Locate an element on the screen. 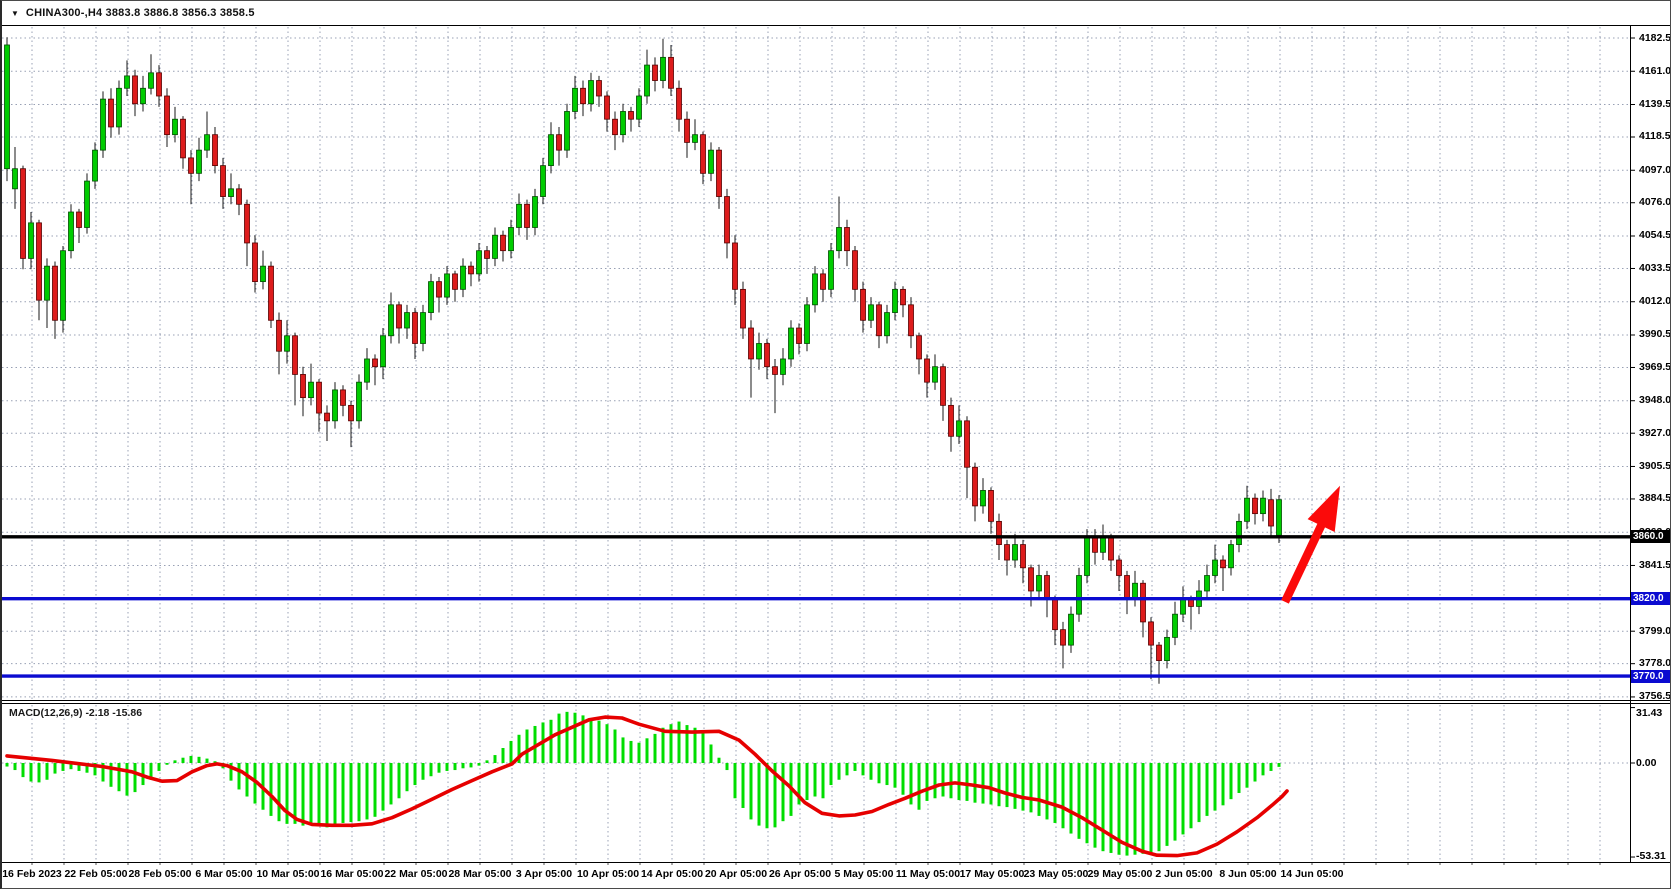  date-label: 2 Jun 05:00 is located at coordinates (1184, 874).